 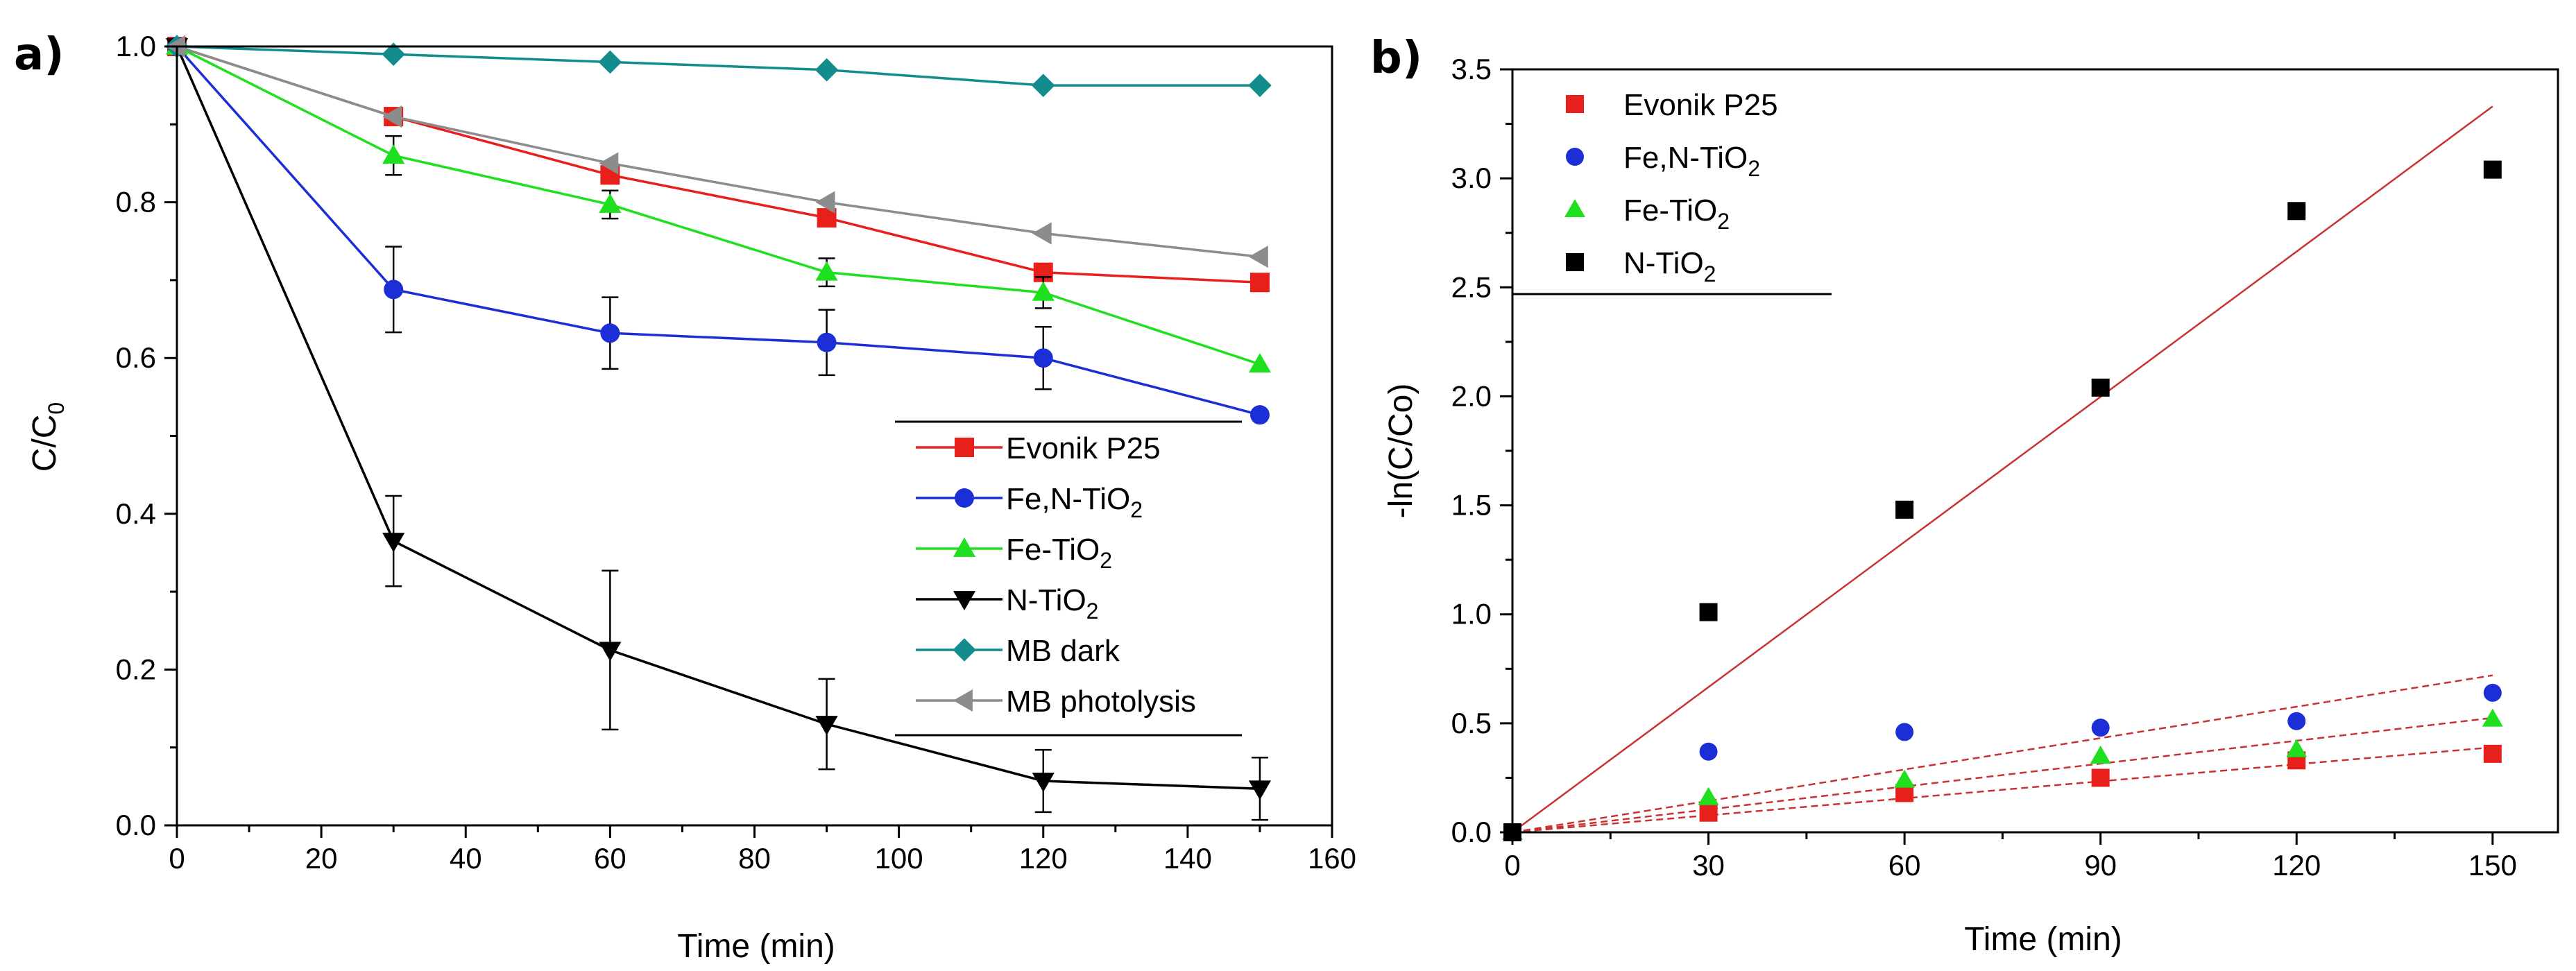 I want to click on panel-a-line-fe-tio2, so click(x=718, y=206).